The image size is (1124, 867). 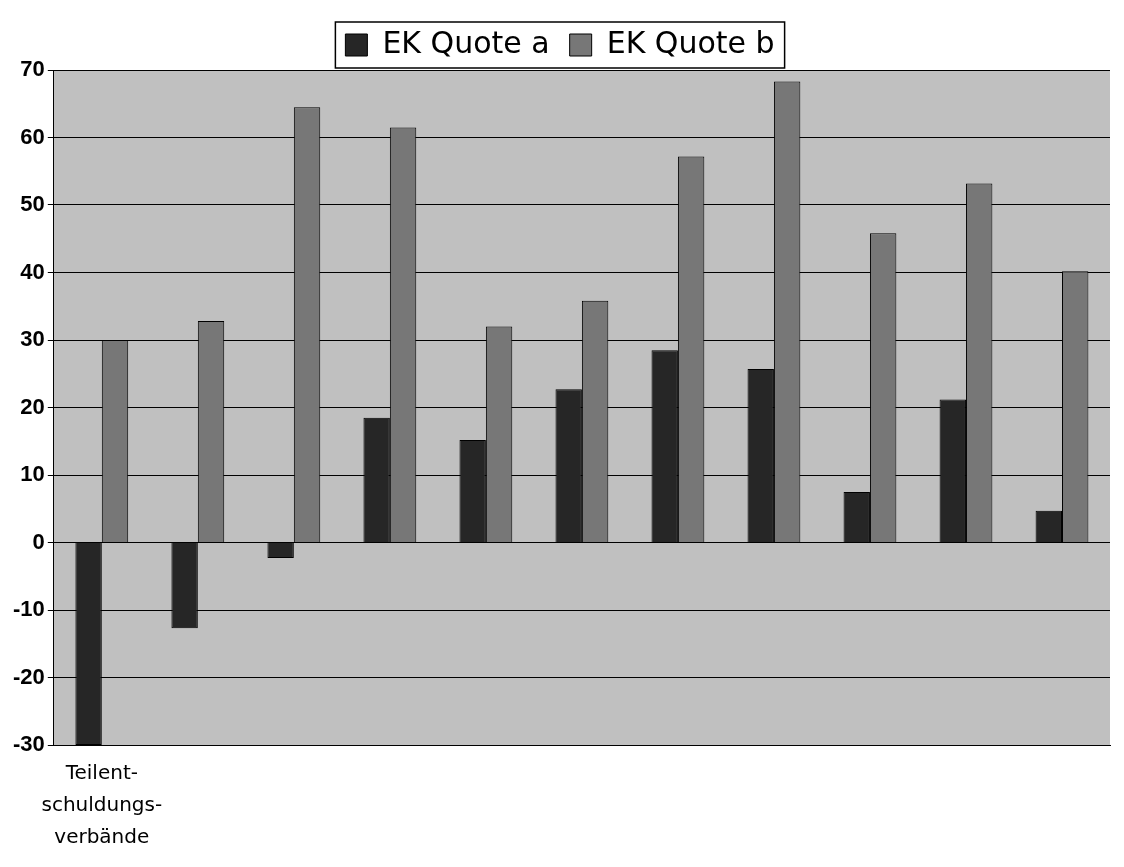 What do you see at coordinates (32, 474) in the screenshot?
I see `y-tick-label: 10` at bounding box center [32, 474].